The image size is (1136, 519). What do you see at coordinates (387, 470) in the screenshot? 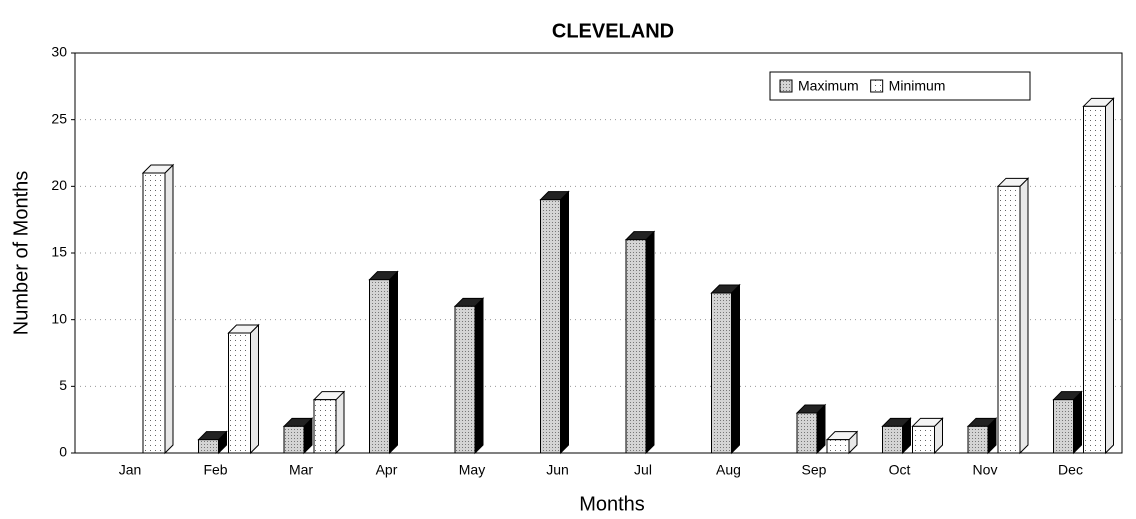
I see `x-tick-label: Apr` at bounding box center [387, 470].